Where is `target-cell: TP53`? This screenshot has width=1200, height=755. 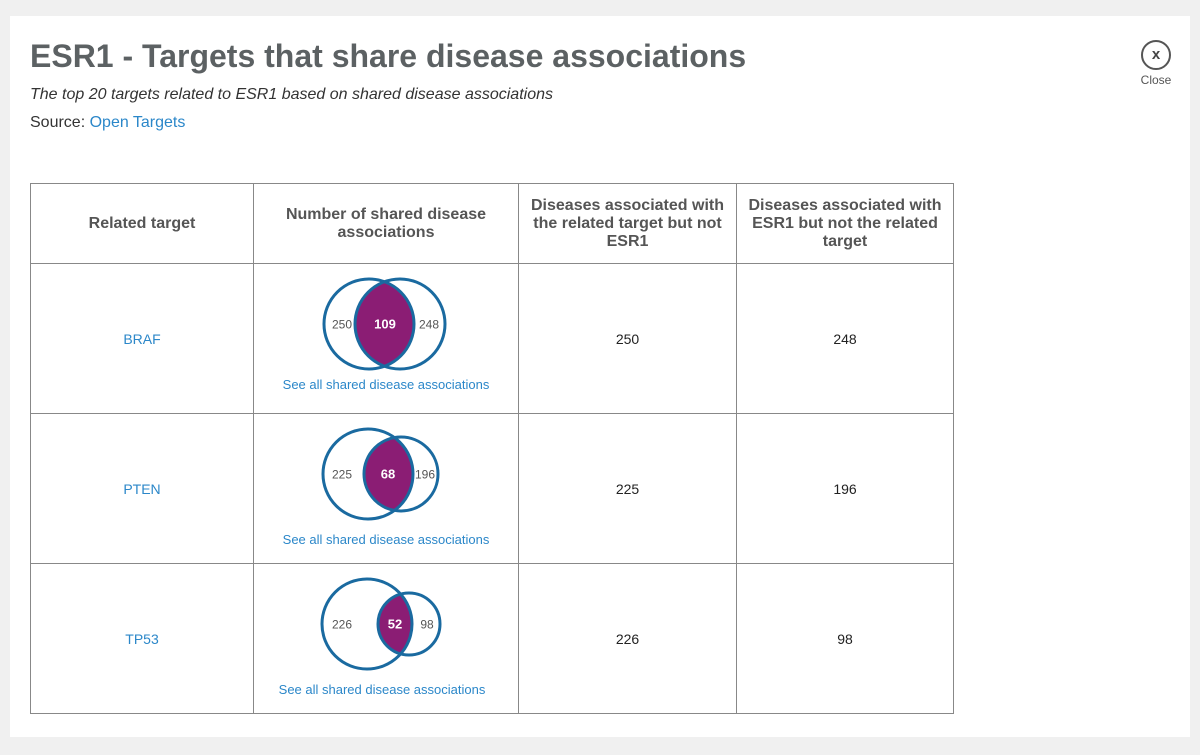
target-cell: TP53 is located at coordinates (142, 638).